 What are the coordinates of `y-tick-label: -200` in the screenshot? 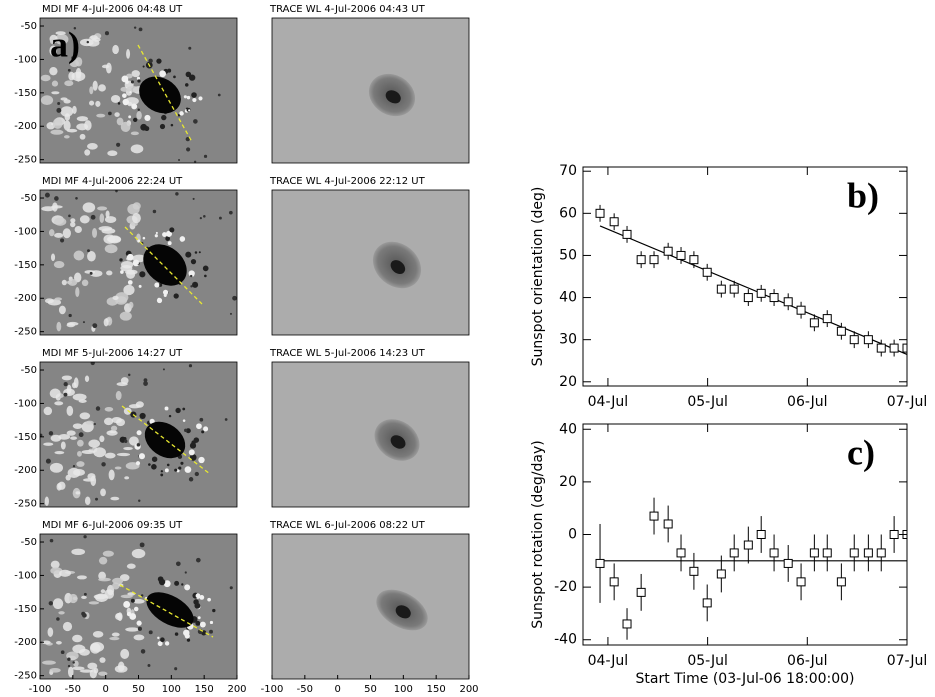 It's located at (25, 642).